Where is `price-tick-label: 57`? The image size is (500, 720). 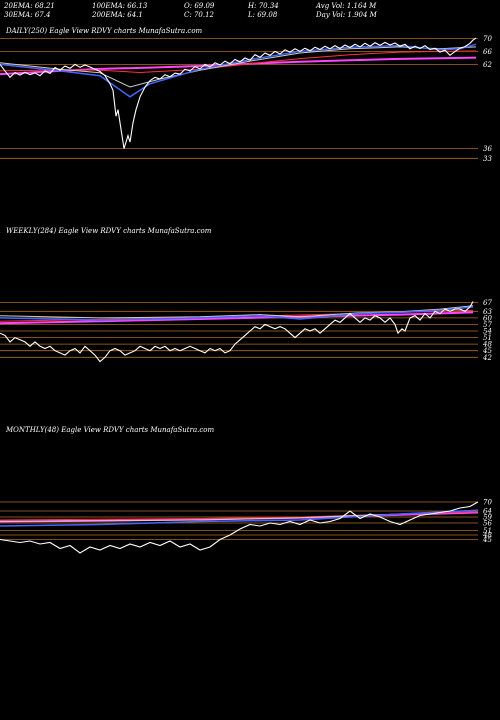
price-tick-label: 57 is located at coordinates (487, 325).